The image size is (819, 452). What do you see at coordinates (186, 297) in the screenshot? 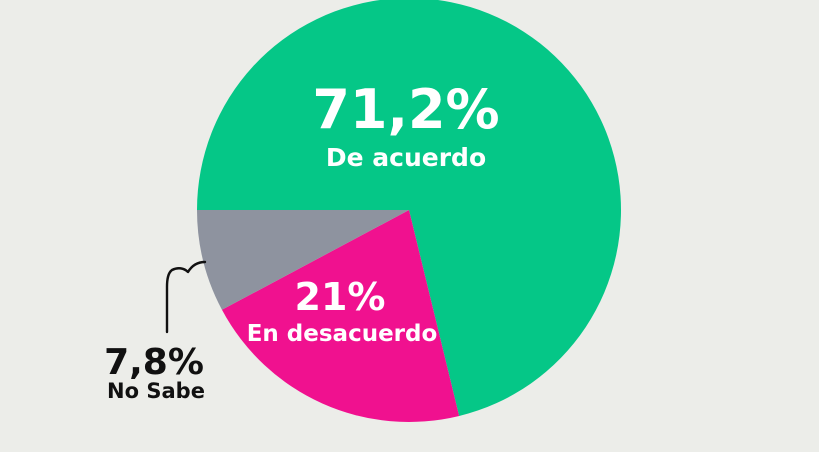
I see `no-sabe-leader-line` at bounding box center [186, 297].